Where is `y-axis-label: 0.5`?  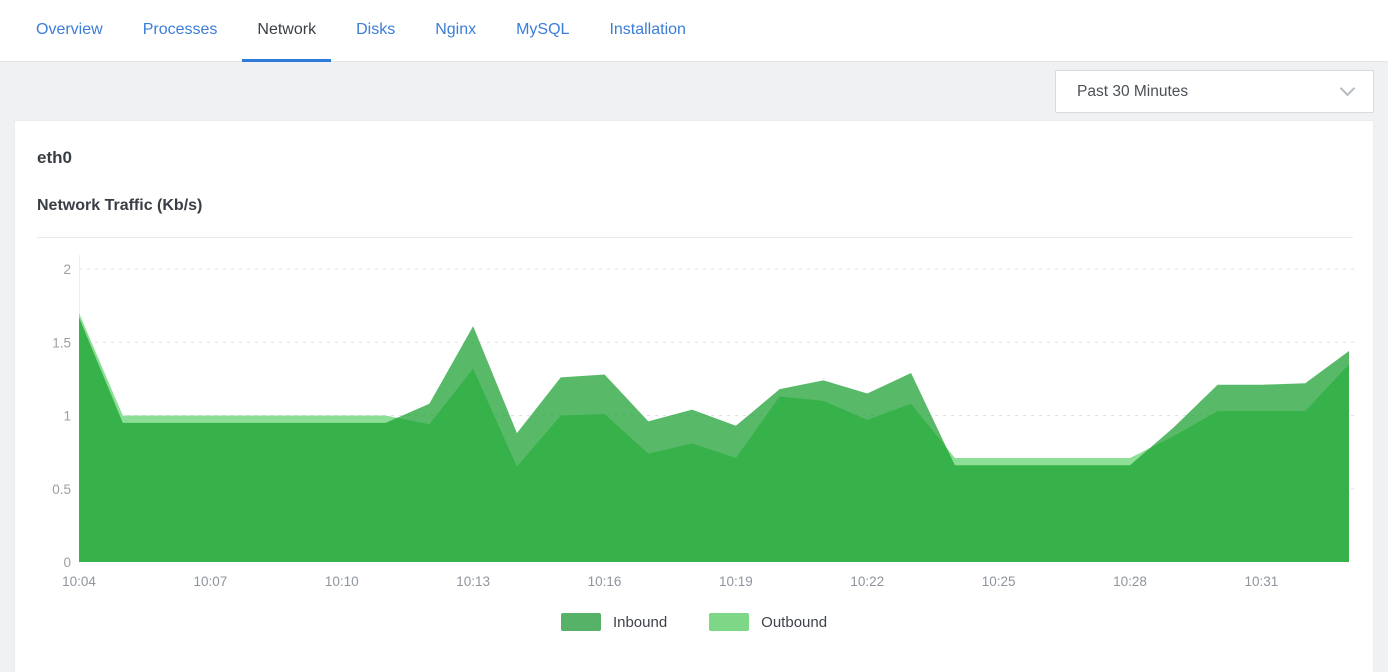
y-axis-label: 0.5 is located at coordinates (61, 489).